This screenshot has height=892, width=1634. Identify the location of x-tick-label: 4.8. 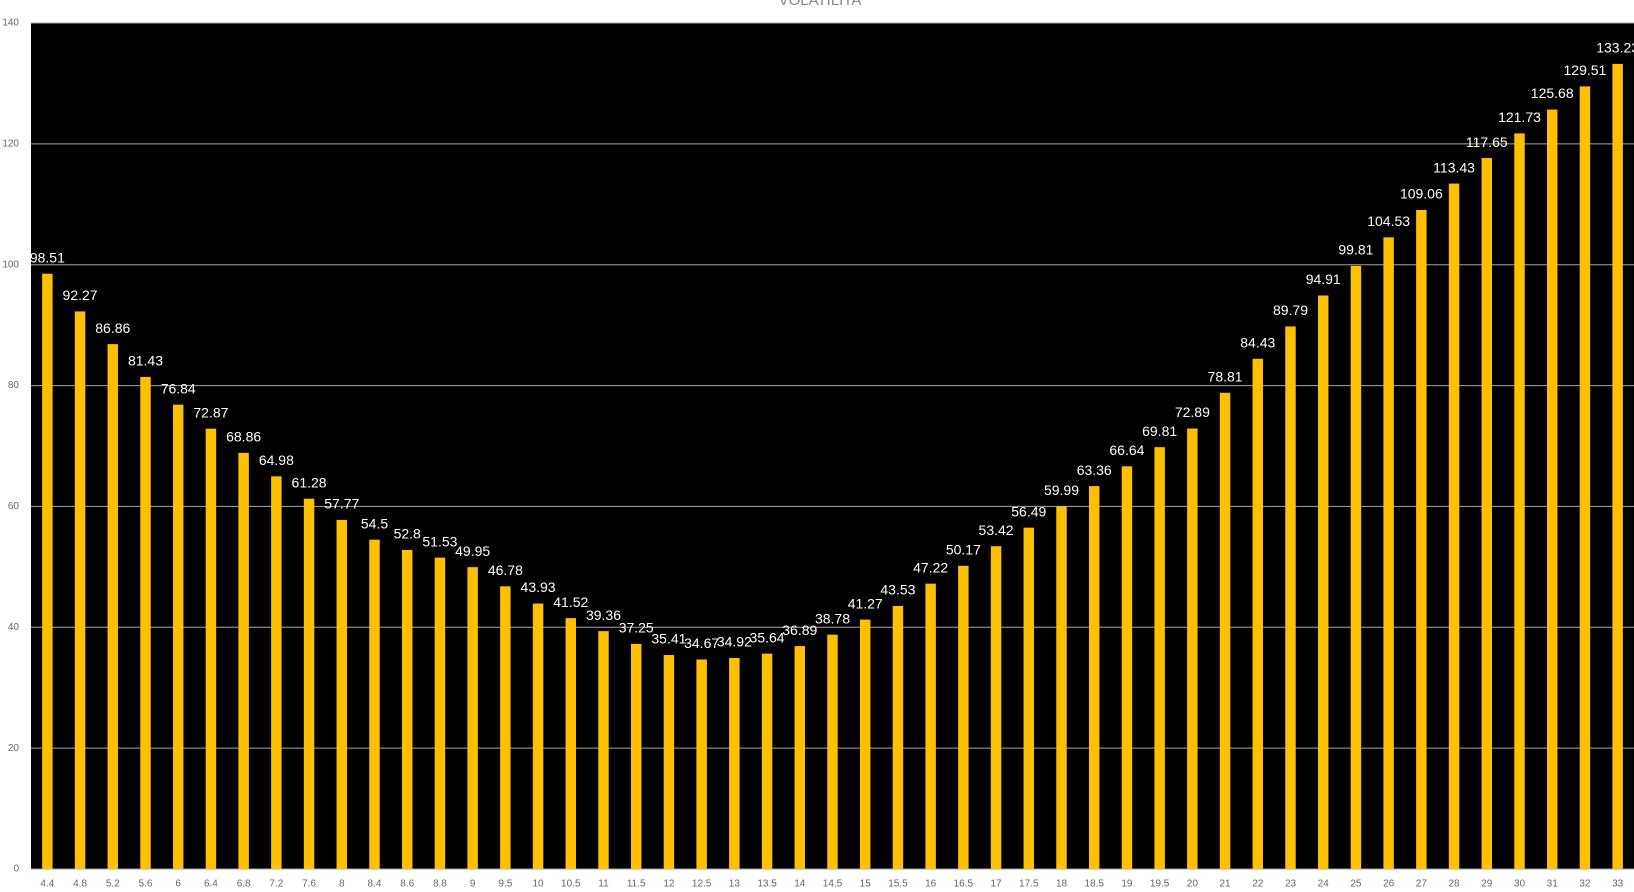
(80, 884).